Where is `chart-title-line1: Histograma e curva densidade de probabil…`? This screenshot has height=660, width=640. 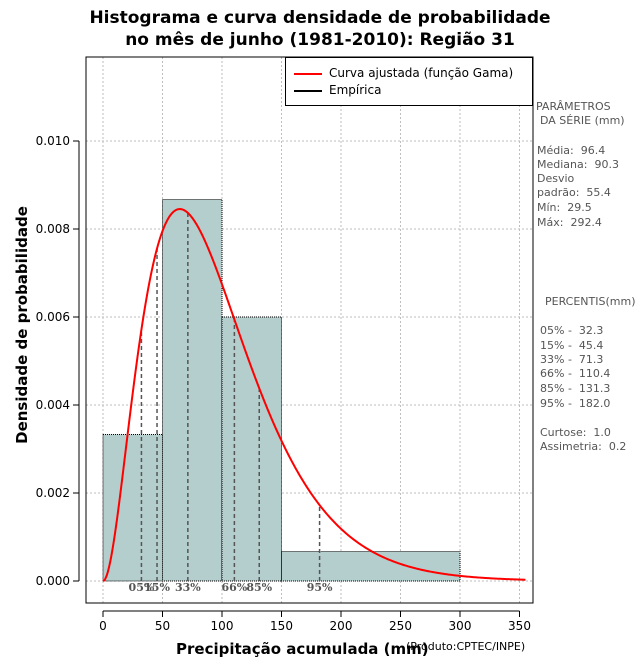 chart-title-line1: Histograma e curva densidade de probabil… is located at coordinates (320, 18).